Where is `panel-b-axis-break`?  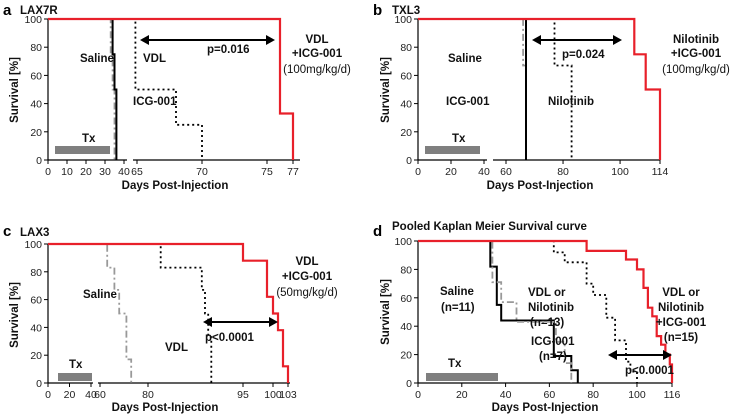
panel-b-axis-break is located at coordinates (490, 160).